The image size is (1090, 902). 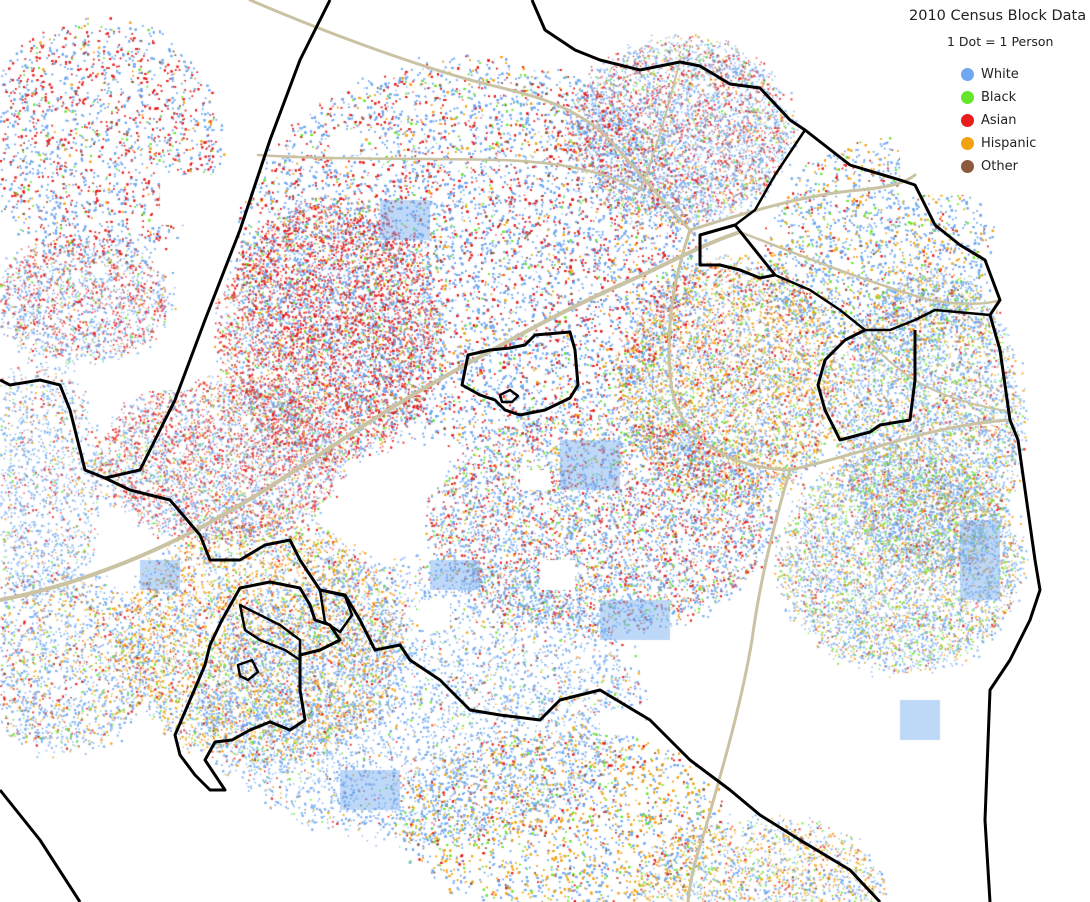 I want to click on town-boundary-small-west, so click(x=336, y=611).